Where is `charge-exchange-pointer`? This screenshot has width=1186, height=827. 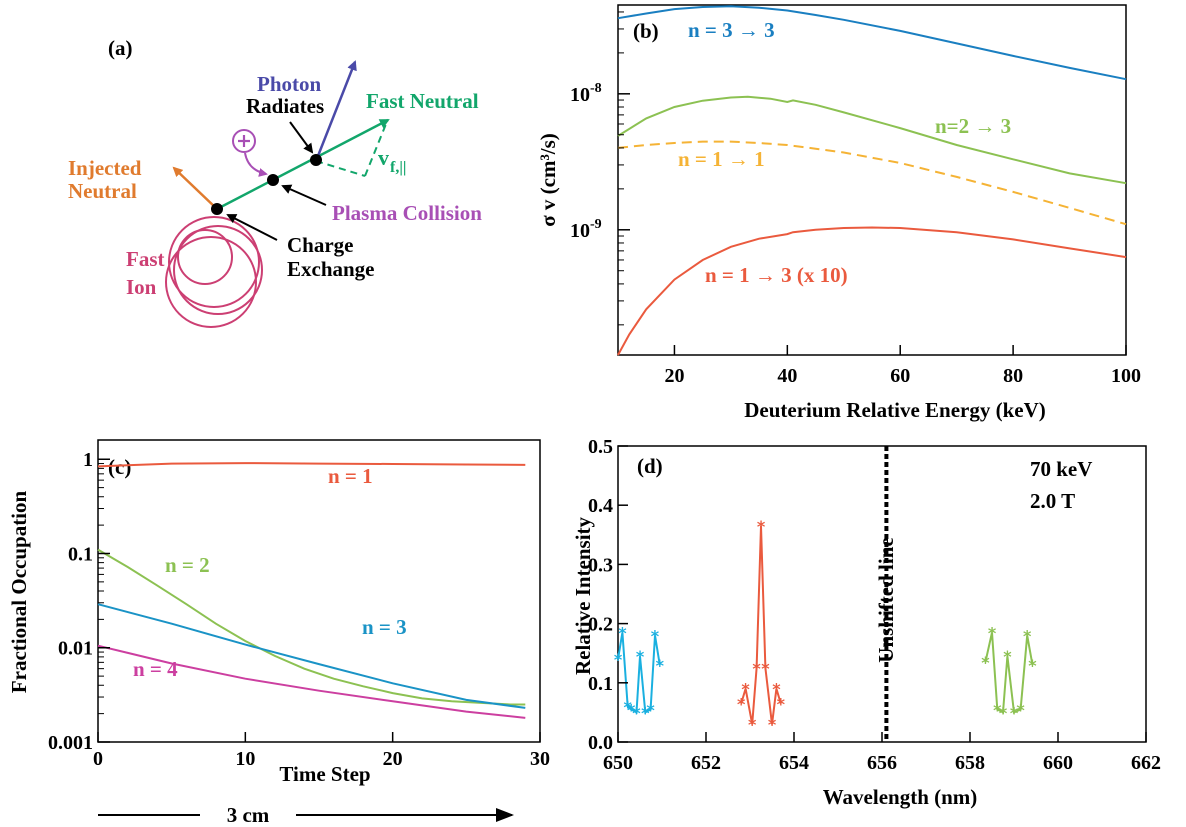 charge-exchange-pointer is located at coordinates (252, 227).